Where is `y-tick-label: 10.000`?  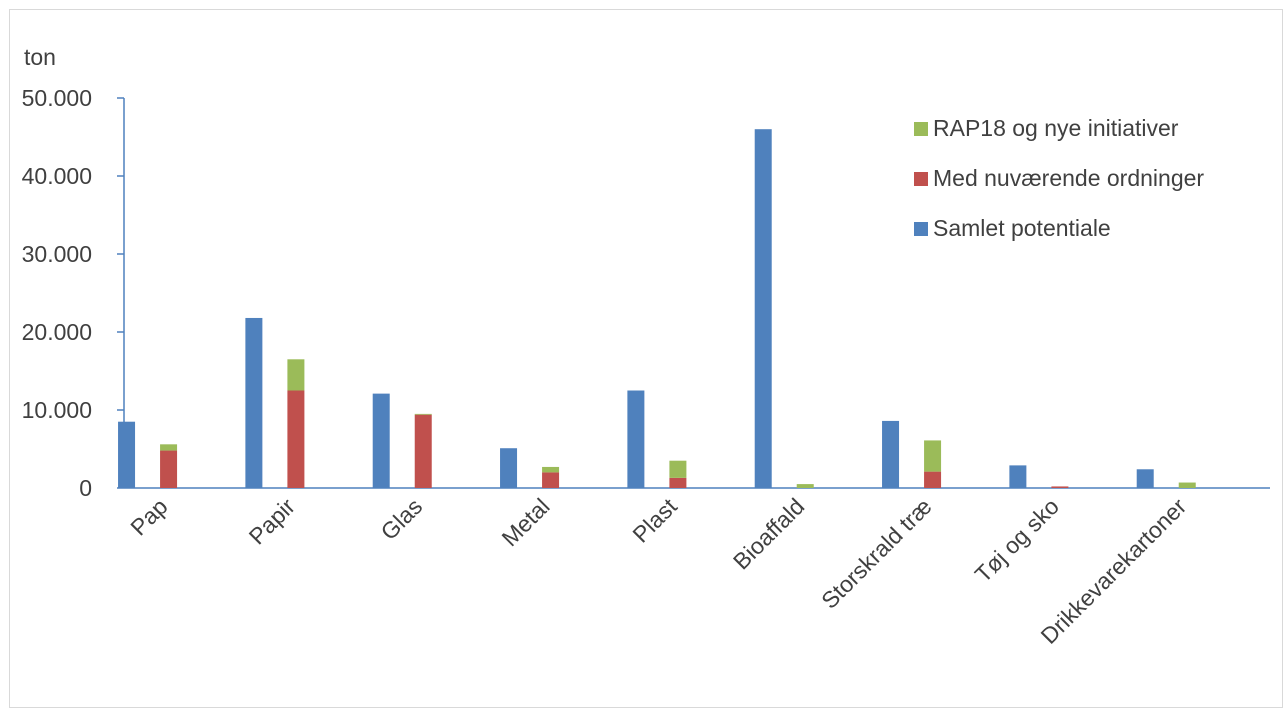
y-tick-label: 10.000 is located at coordinates (57, 410).